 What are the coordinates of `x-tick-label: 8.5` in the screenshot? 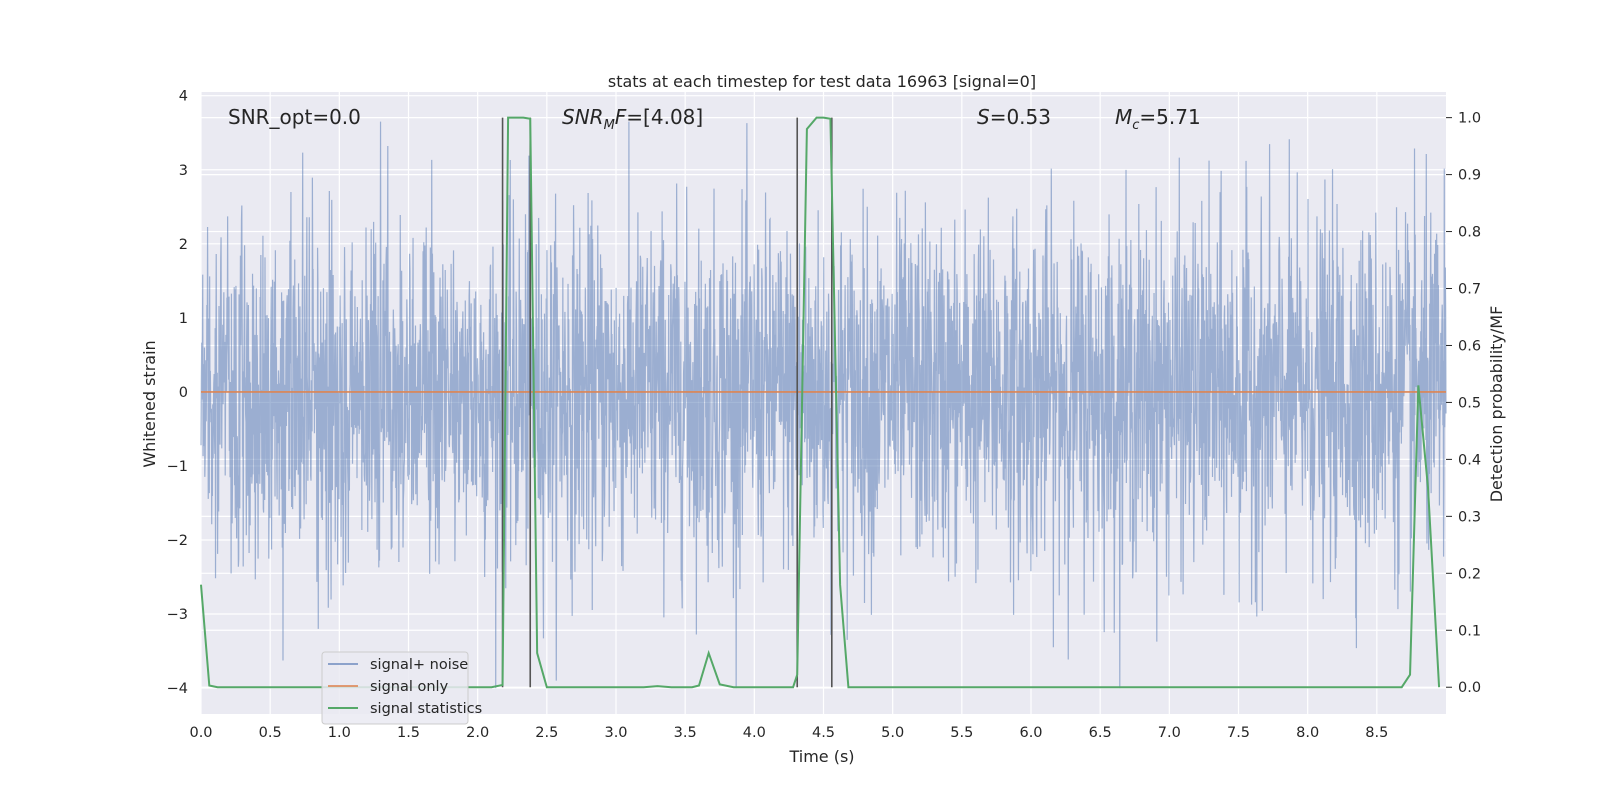 It's located at (1376, 733).